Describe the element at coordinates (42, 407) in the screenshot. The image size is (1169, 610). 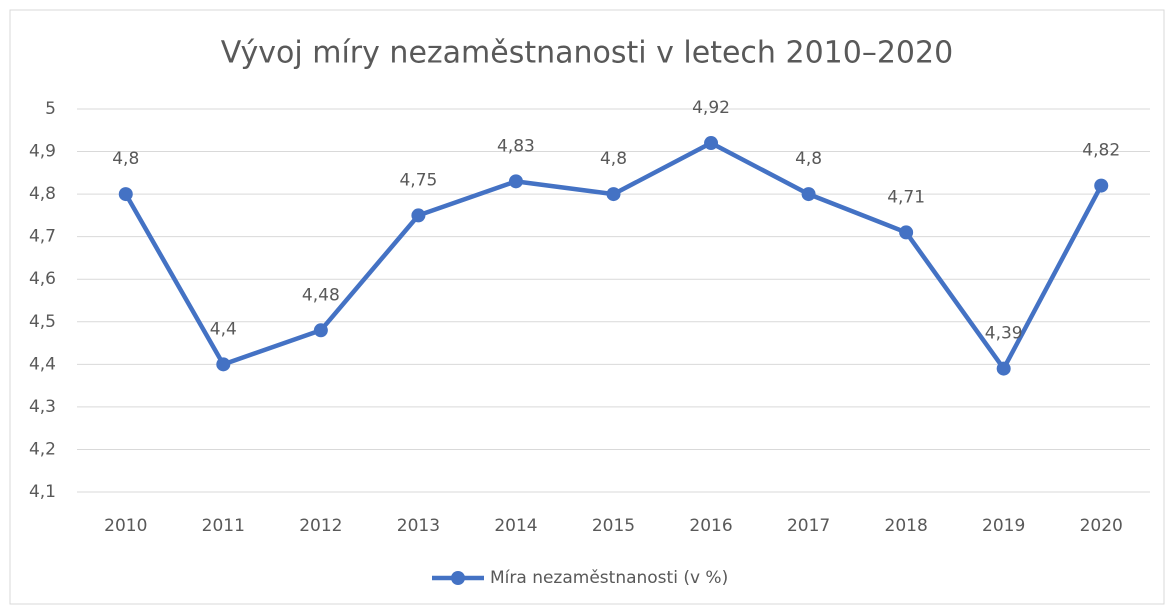
I see `y-tick-label: 4,3` at that location.